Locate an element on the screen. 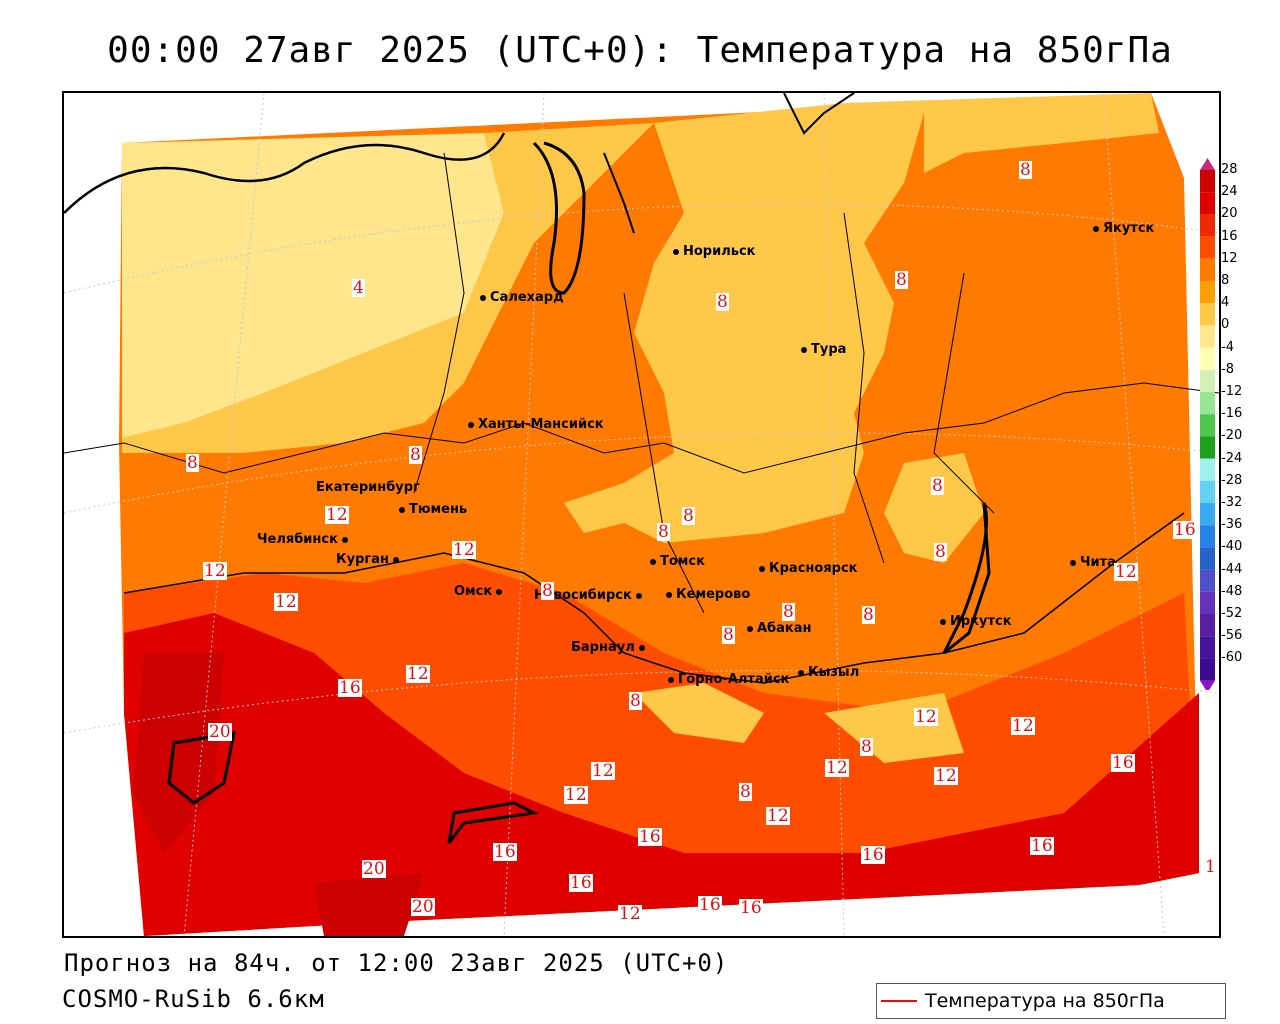 The height and width of the screenshot is (1024, 1280). city-norilsk: Норильск is located at coordinates (714, 251).